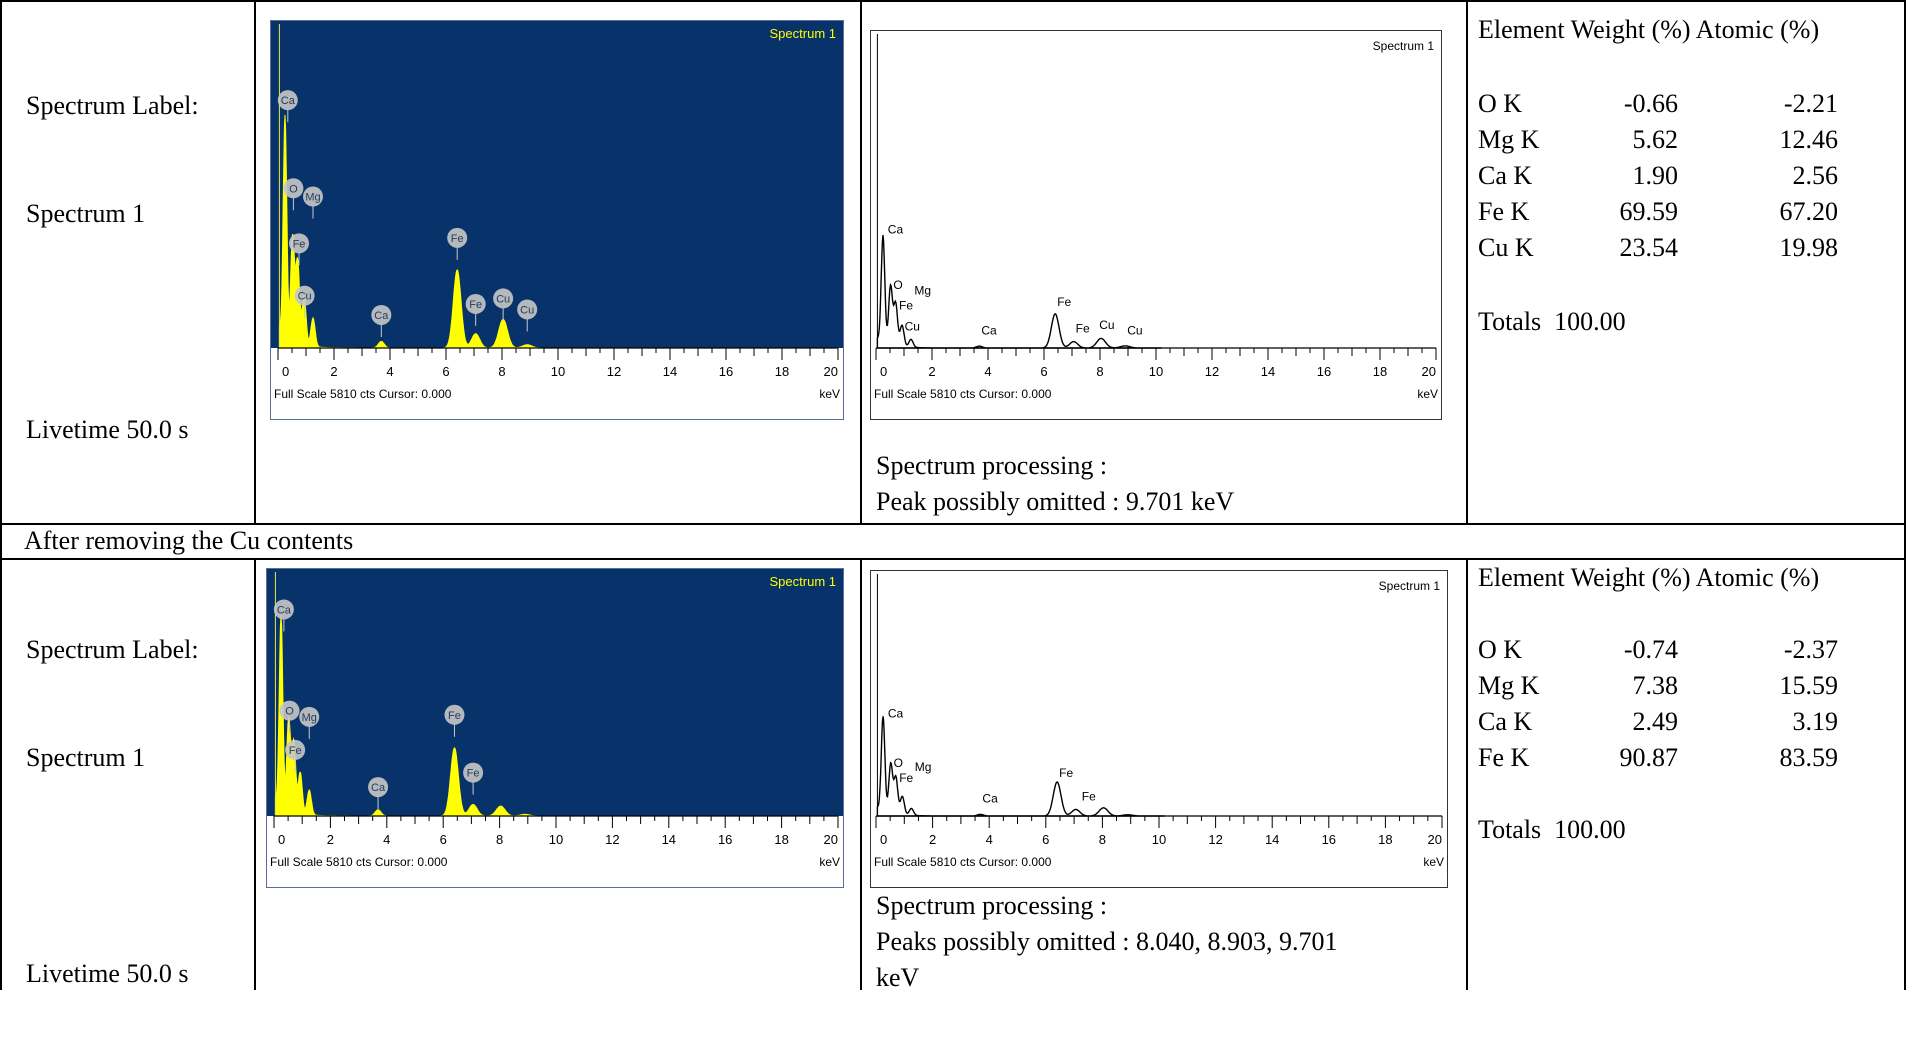  What do you see at coordinates (1633, 104) in the screenshot?
I see `weight-value: -0.66` at bounding box center [1633, 104].